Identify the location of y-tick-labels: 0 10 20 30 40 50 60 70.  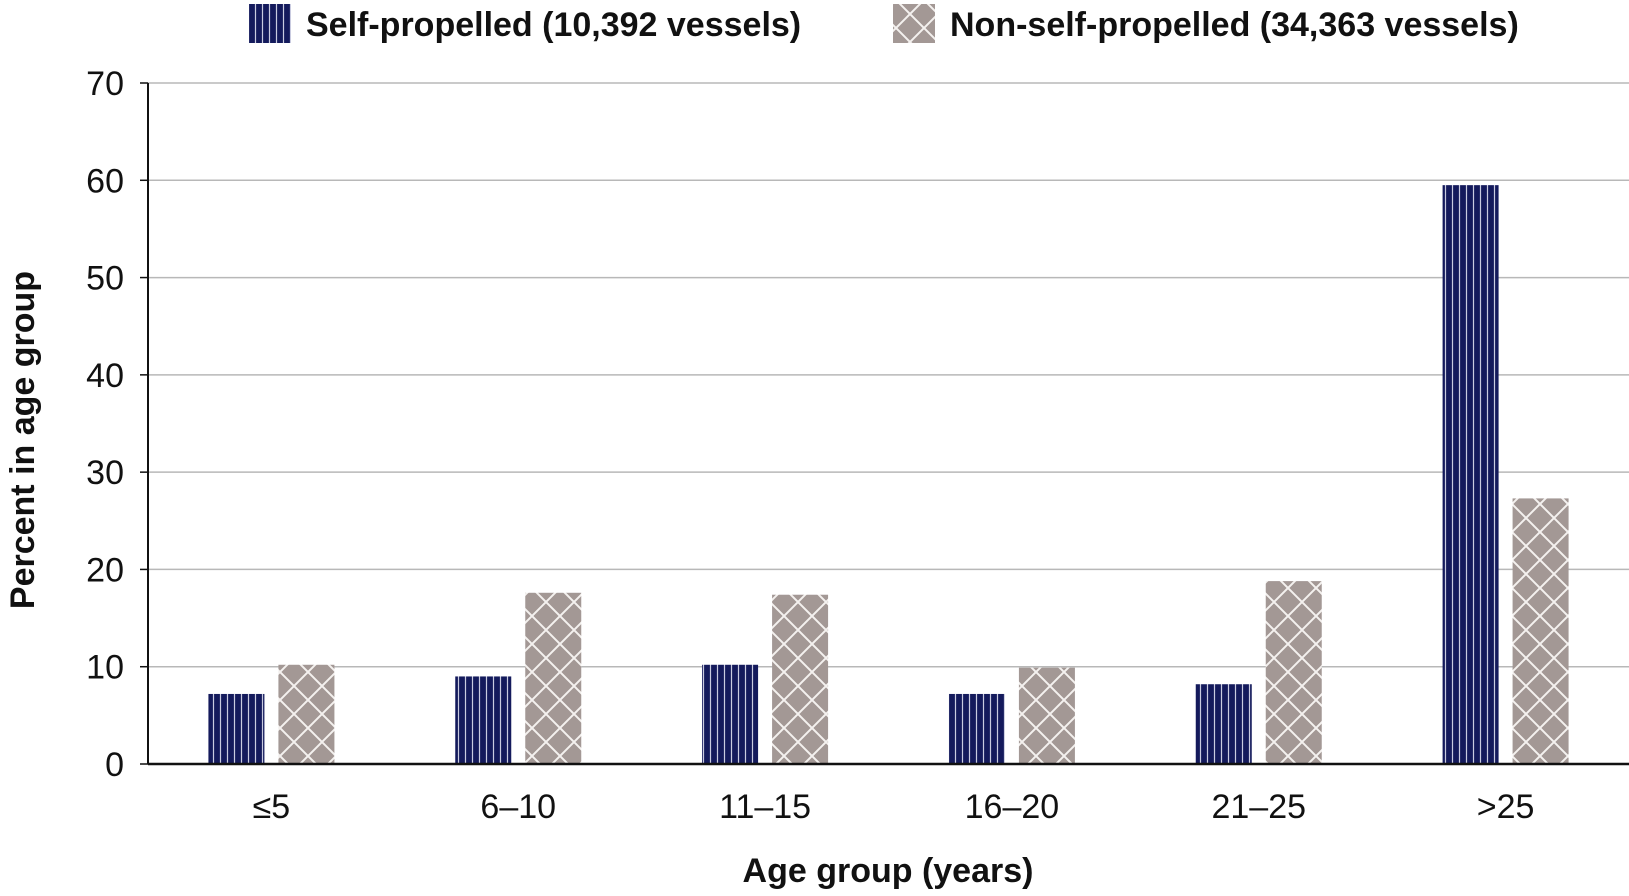
(105, 424).